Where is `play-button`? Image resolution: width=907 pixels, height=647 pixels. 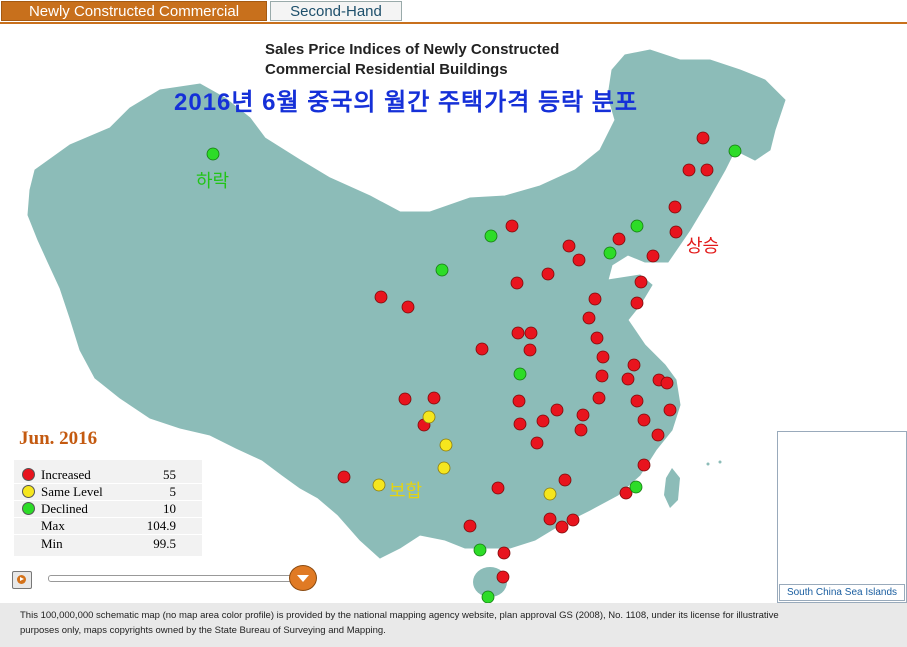 play-button is located at coordinates (22, 580).